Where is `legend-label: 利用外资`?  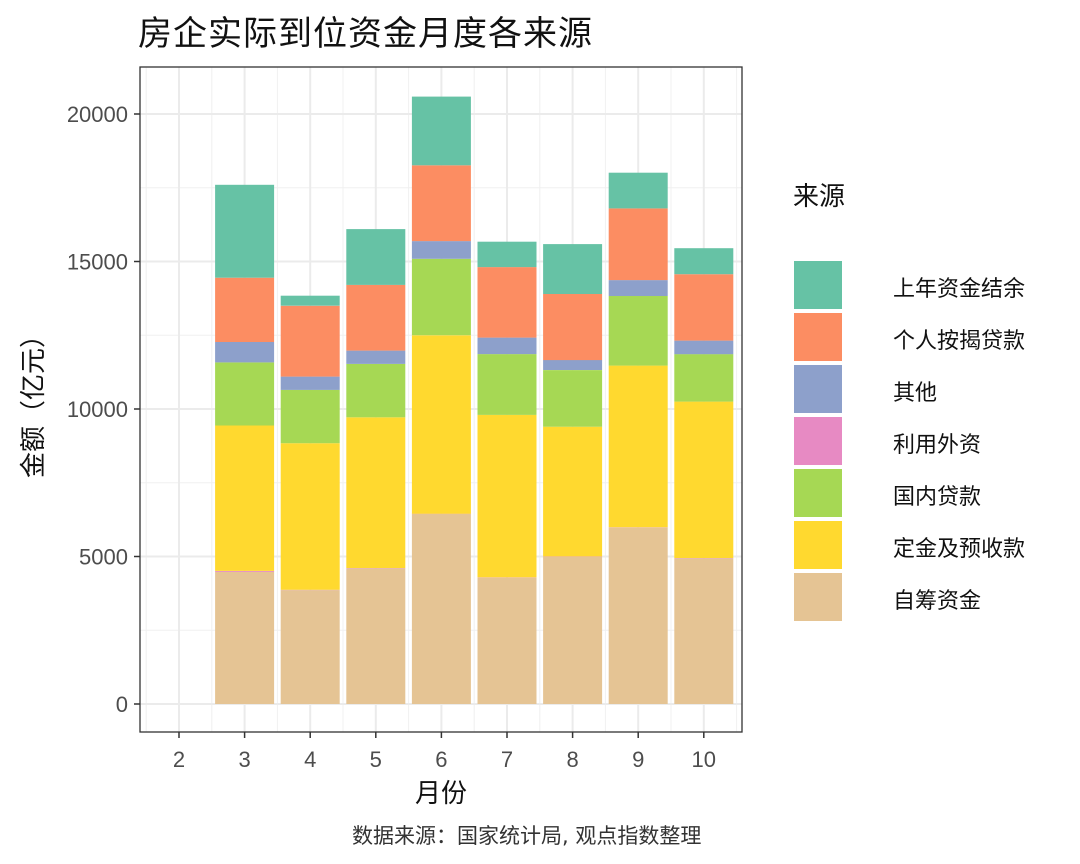 legend-label: 利用外资 is located at coordinates (937, 445).